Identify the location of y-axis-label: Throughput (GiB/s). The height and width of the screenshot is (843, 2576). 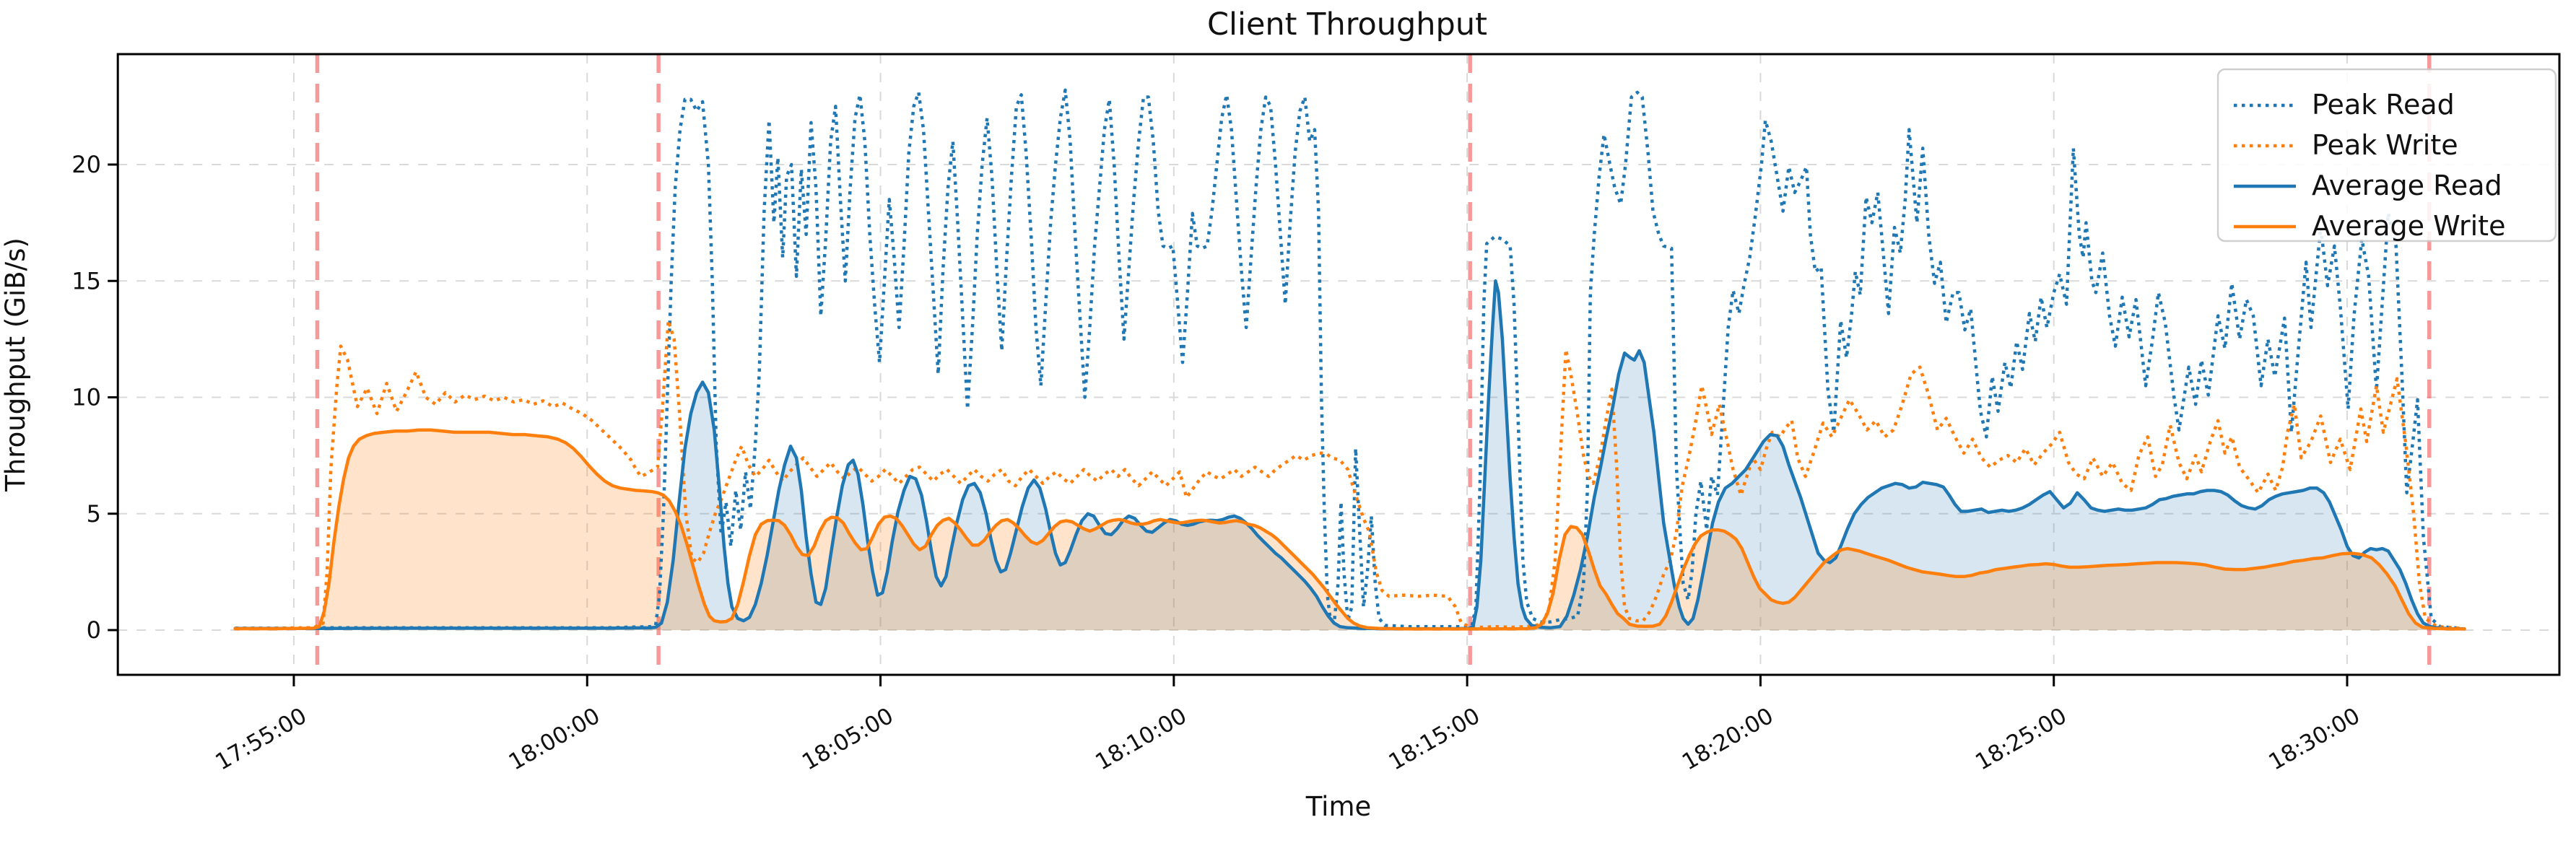
(16, 364).